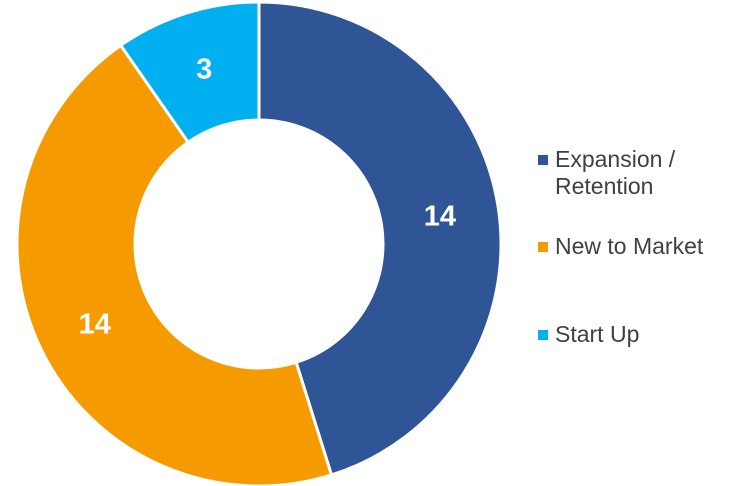 The image size is (749, 486). Describe the element at coordinates (190, 72) in the screenshot. I see `slice-start-up` at that location.